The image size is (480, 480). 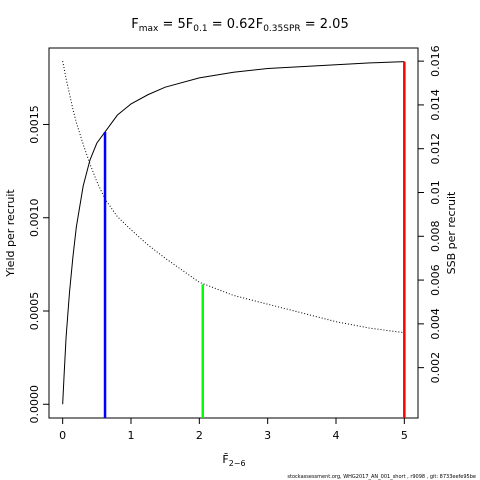 I want to click on y2-axis-label: SSB per recruit, so click(x=451, y=232).